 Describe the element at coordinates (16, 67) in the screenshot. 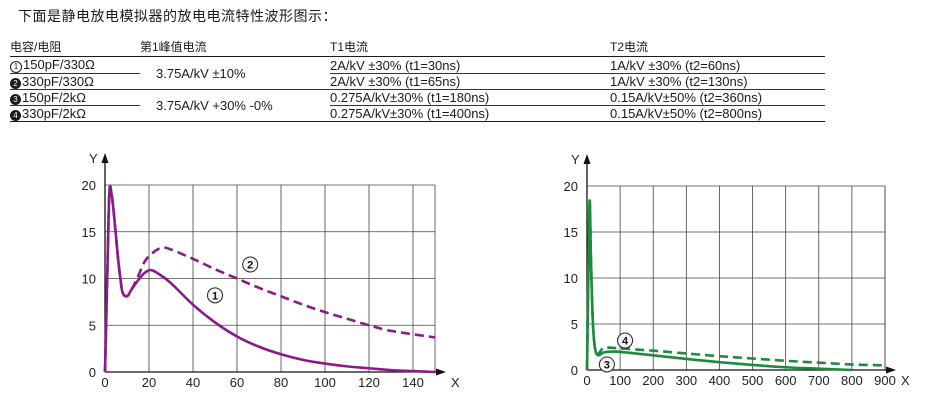

I see `row-badge: 1` at that location.